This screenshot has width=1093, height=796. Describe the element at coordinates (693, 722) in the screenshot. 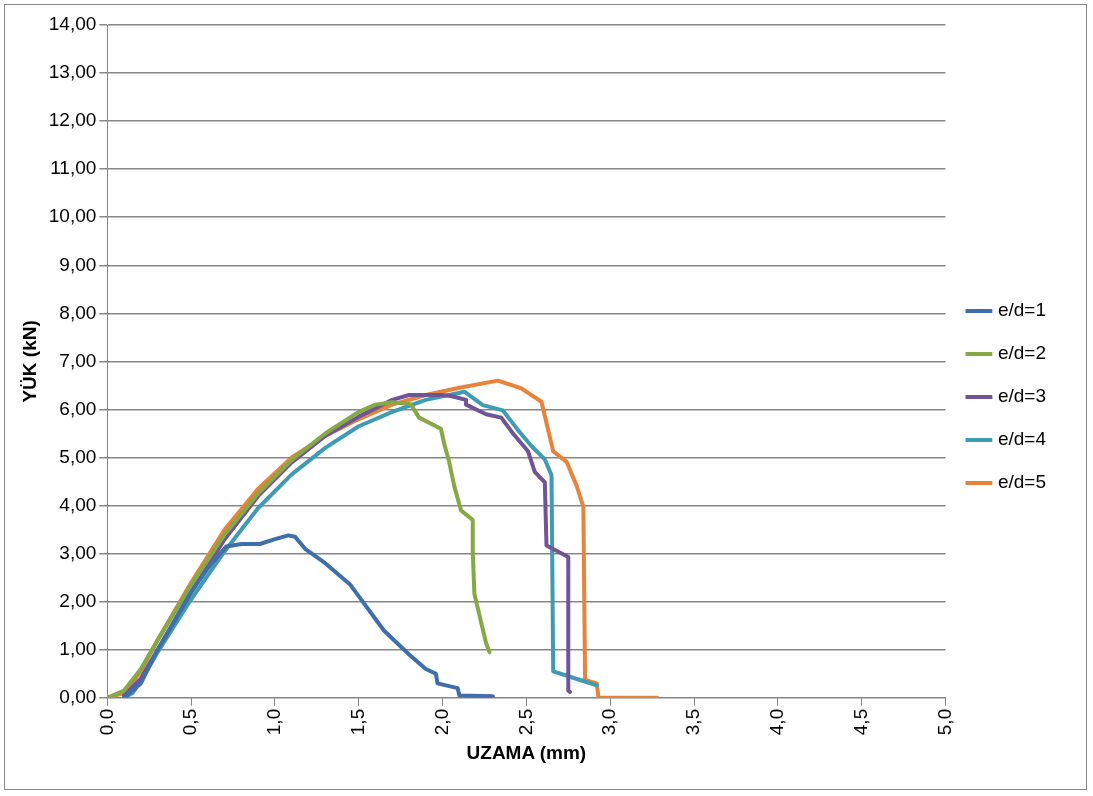

I see `x-tick-label: 3,5` at that location.